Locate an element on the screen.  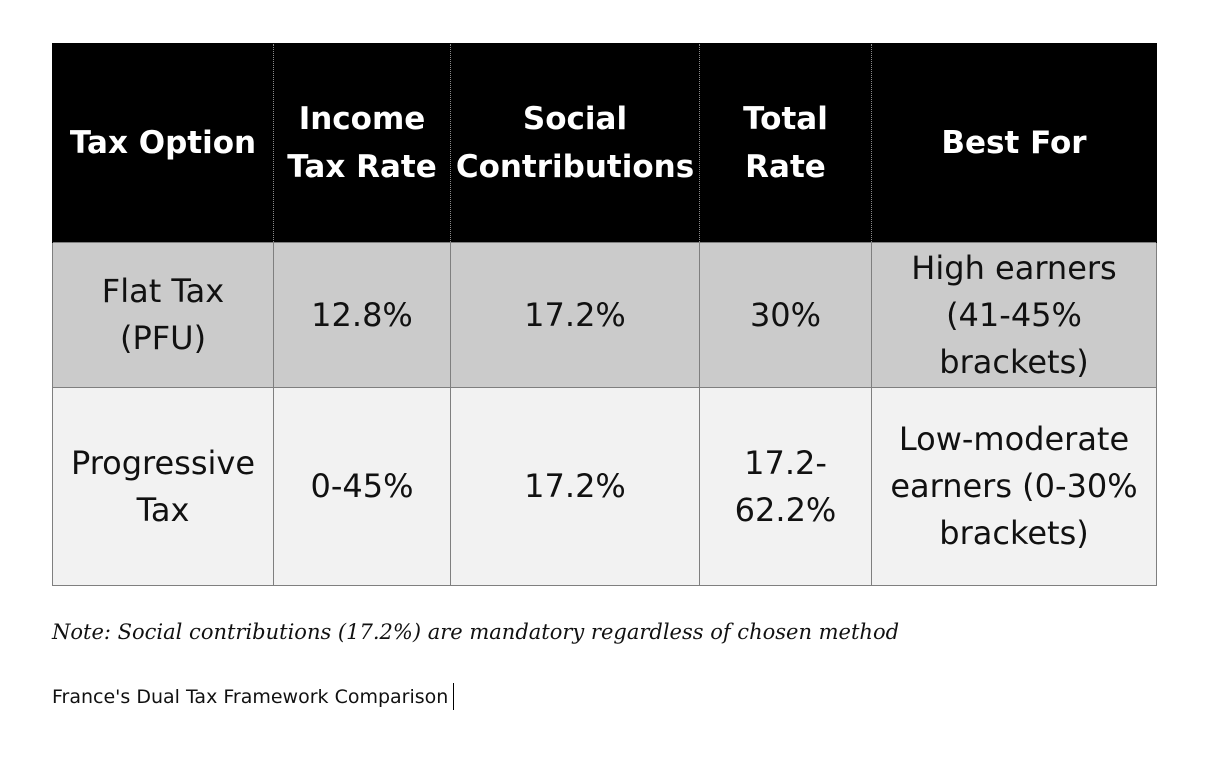
cell-income-tax-rate: 0-45% is located at coordinates (362, 486).